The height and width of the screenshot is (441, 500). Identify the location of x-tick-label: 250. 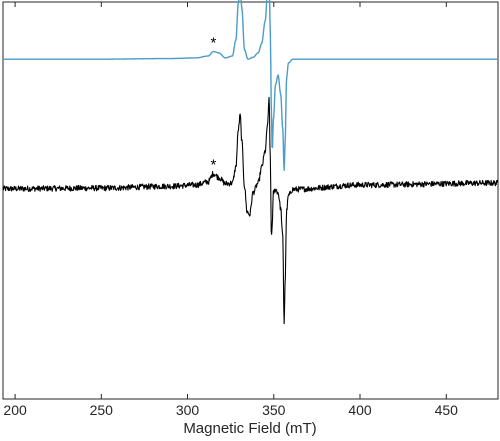
(102, 410).